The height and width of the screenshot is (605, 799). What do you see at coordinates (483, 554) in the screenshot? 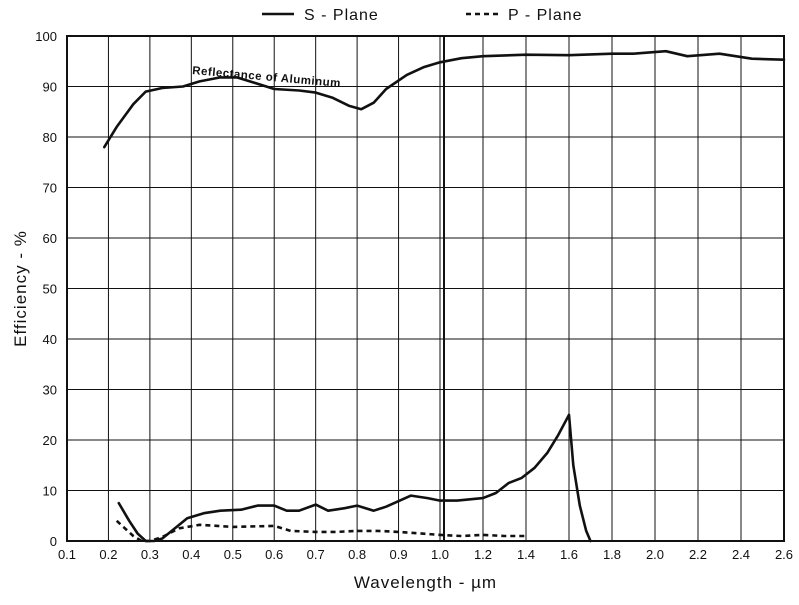
I see `x-tick-label: 1.2` at bounding box center [483, 554].